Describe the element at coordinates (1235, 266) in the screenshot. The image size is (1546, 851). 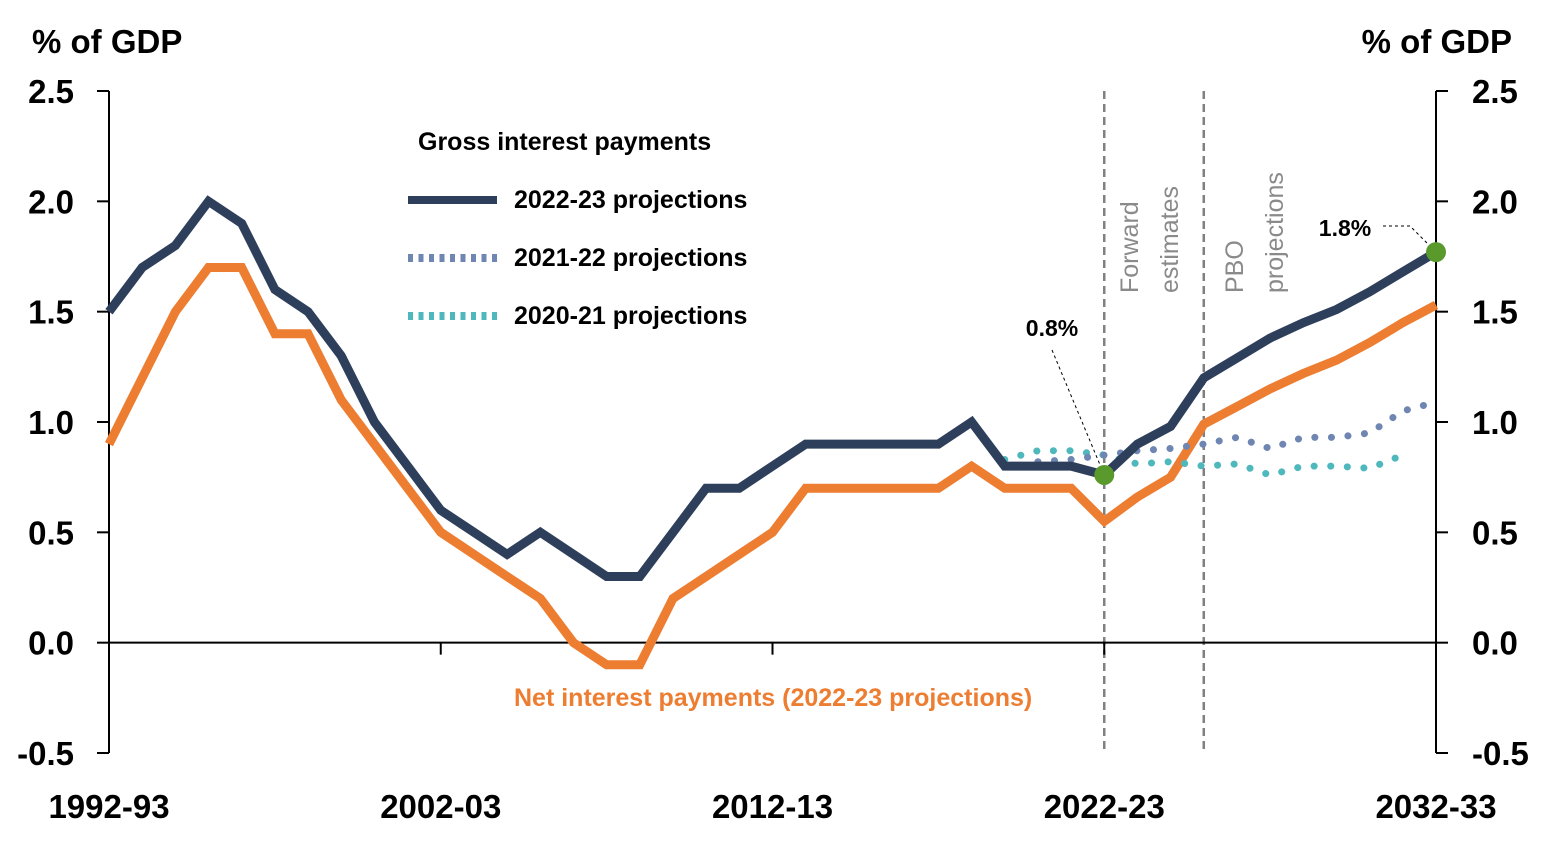
I see `pbo-projections-line-1: PBO` at that location.